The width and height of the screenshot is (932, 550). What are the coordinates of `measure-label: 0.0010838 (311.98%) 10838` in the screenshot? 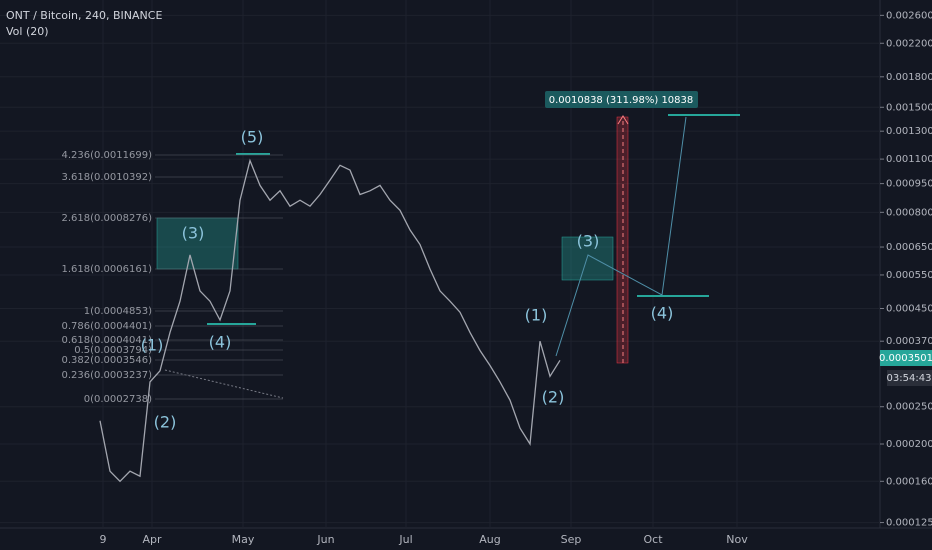 It's located at (621, 100).